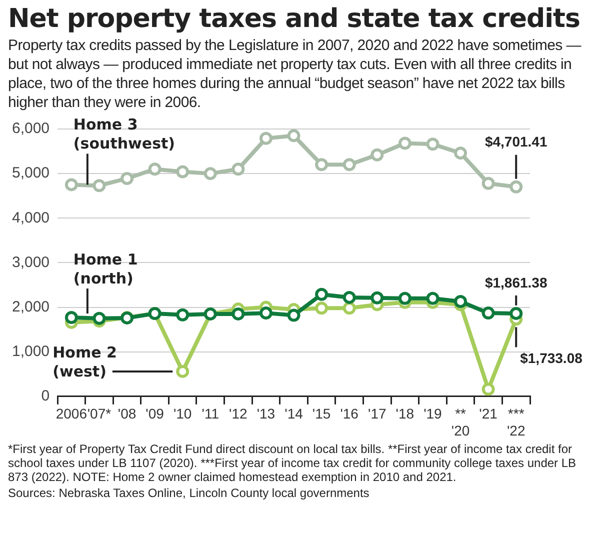 This screenshot has height=556, width=592. I want to click on data-label: $1,733.08, so click(551, 358).